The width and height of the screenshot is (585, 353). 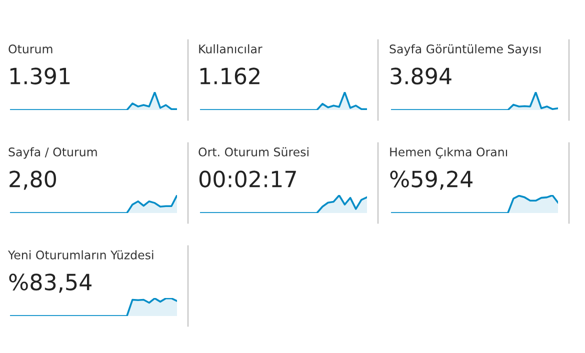 What do you see at coordinates (253, 151) in the screenshot?
I see `chart-title: Ort. Oturum Süresi` at bounding box center [253, 151].